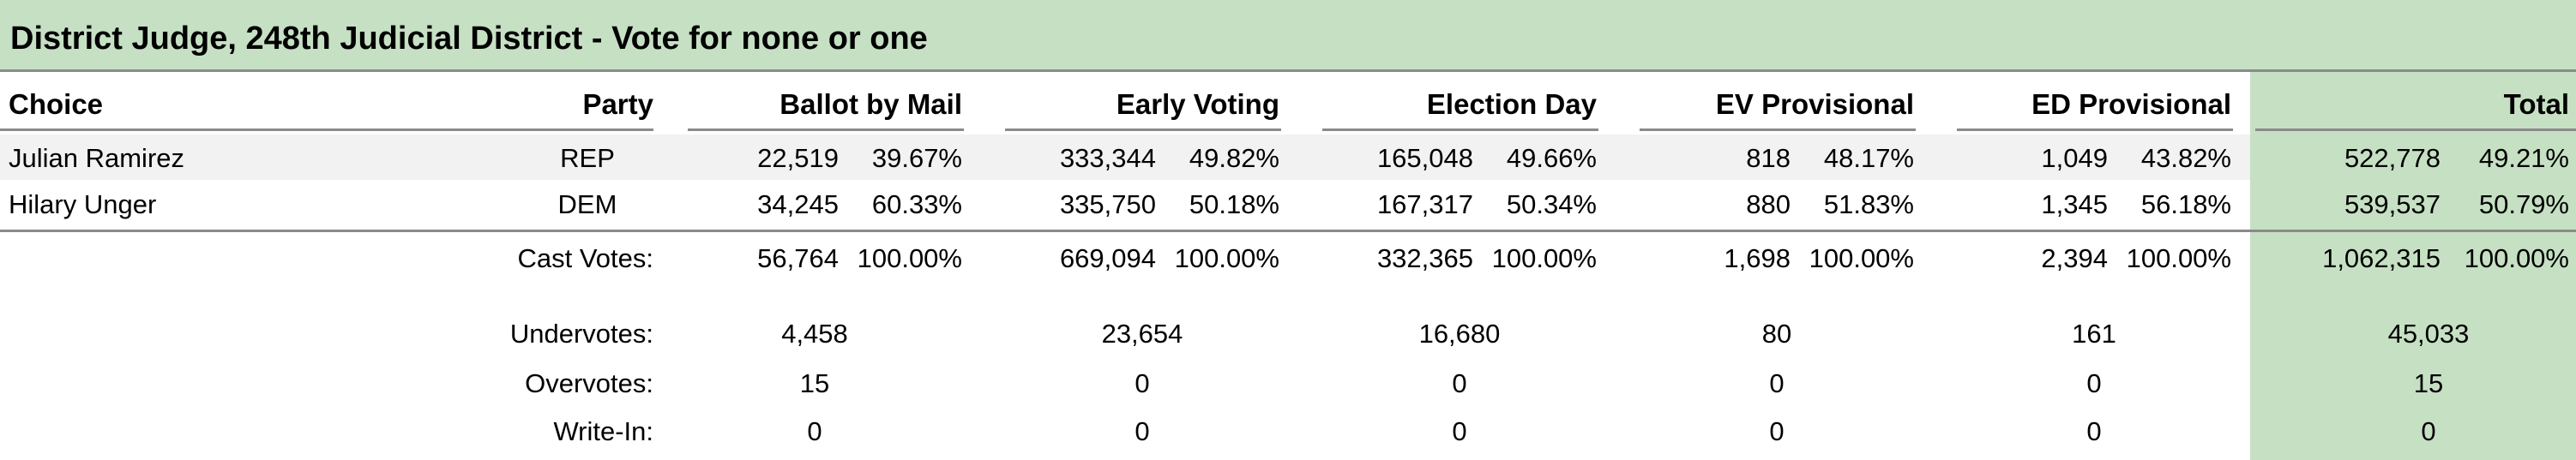 This screenshot has width=2576, height=460. What do you see at coordinates (2392, 158) in the screenshot?
I see `total-votes: 522,778` at bounding box center [2392, 158].